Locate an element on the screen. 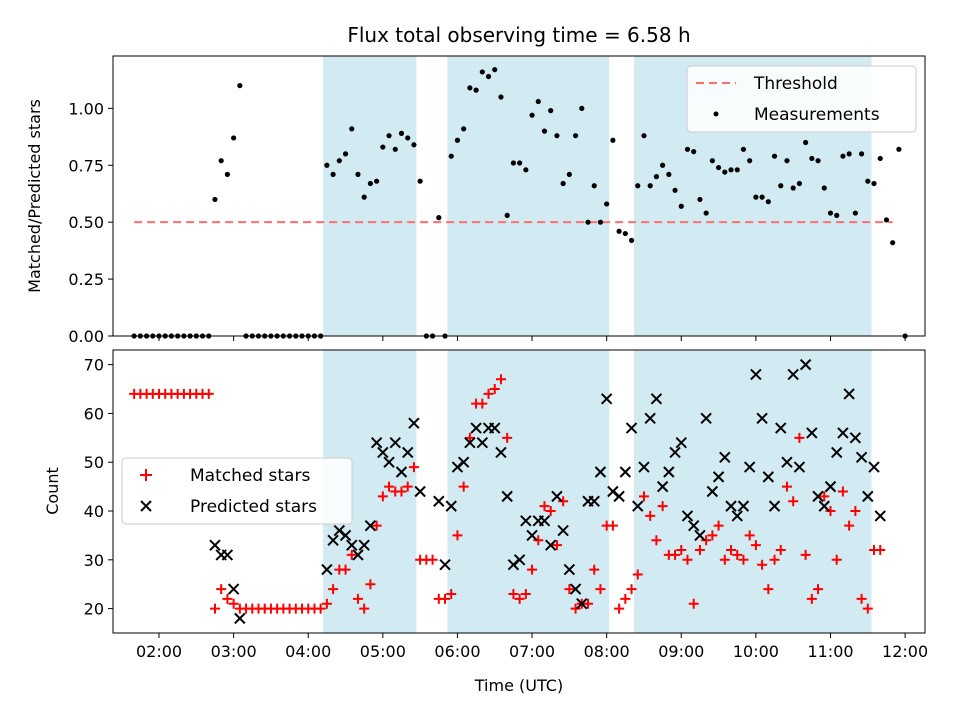 The width and height of the screenshot is (960, 720). ratio-legend: Threshold Measurements is located at coordinates (801, 99).